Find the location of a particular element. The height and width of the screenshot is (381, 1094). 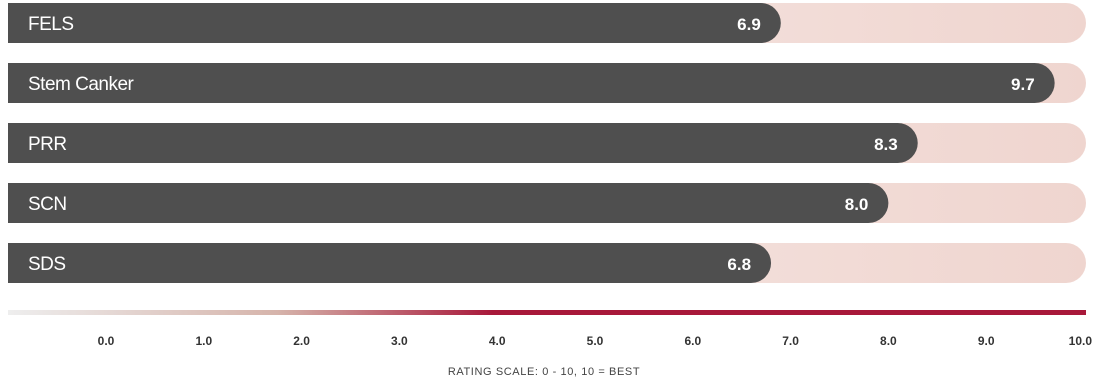

rating-scale-axis: 0.0 1.0 2.0 3.0 4.0 5.0 6.0 7.0 8.0 9.0 10.0 is located at coordinates (550, 329).